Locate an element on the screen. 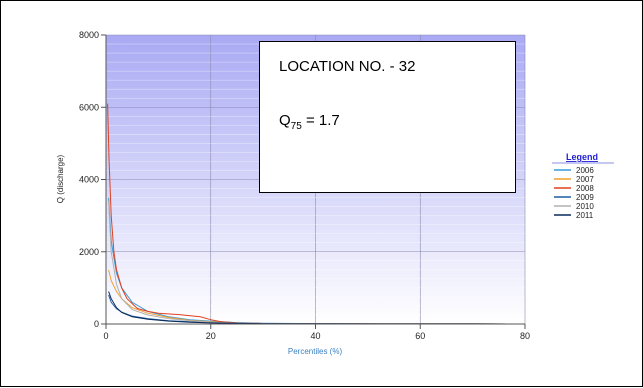 Image resolution: width=643 pixels, height=388 pixels. y-tick-label: 6000 is located at coordinates (89, 107).